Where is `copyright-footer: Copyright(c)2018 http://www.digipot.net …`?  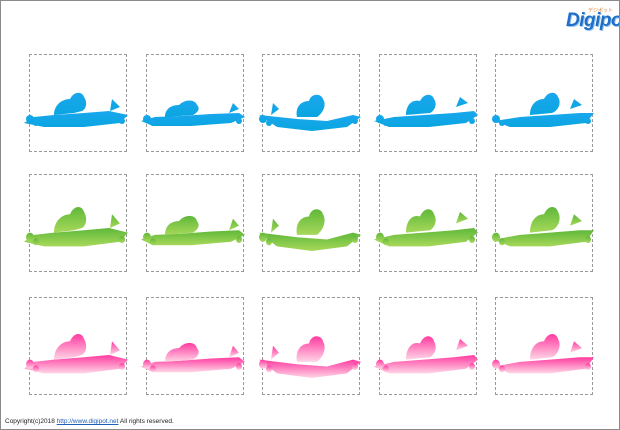
copyright-footer: Copyright(c)2018 http://www.digipot.net … is located at coordinates (89, 421).